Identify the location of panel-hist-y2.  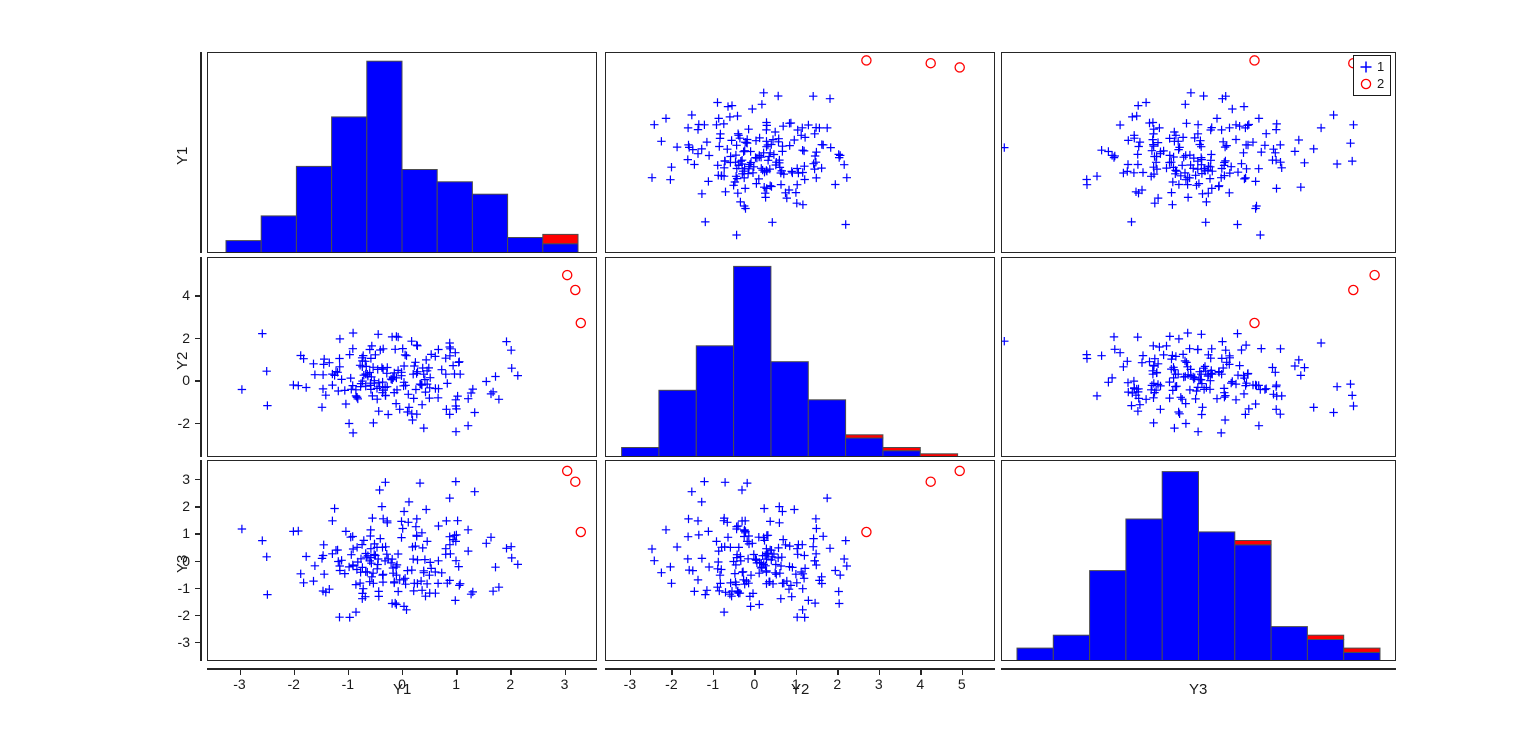
(800, 357).